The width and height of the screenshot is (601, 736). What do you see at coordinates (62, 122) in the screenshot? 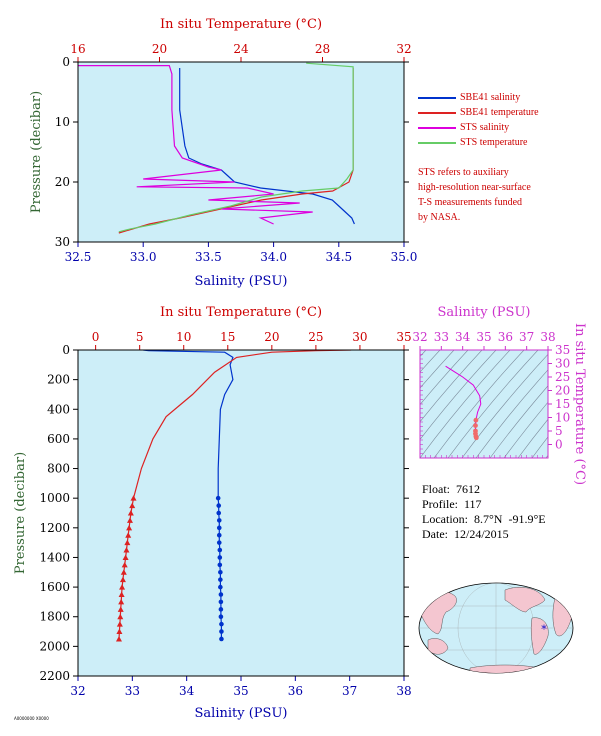
I see `pressure-tick-label: 10` at bounding box center [62, 122].